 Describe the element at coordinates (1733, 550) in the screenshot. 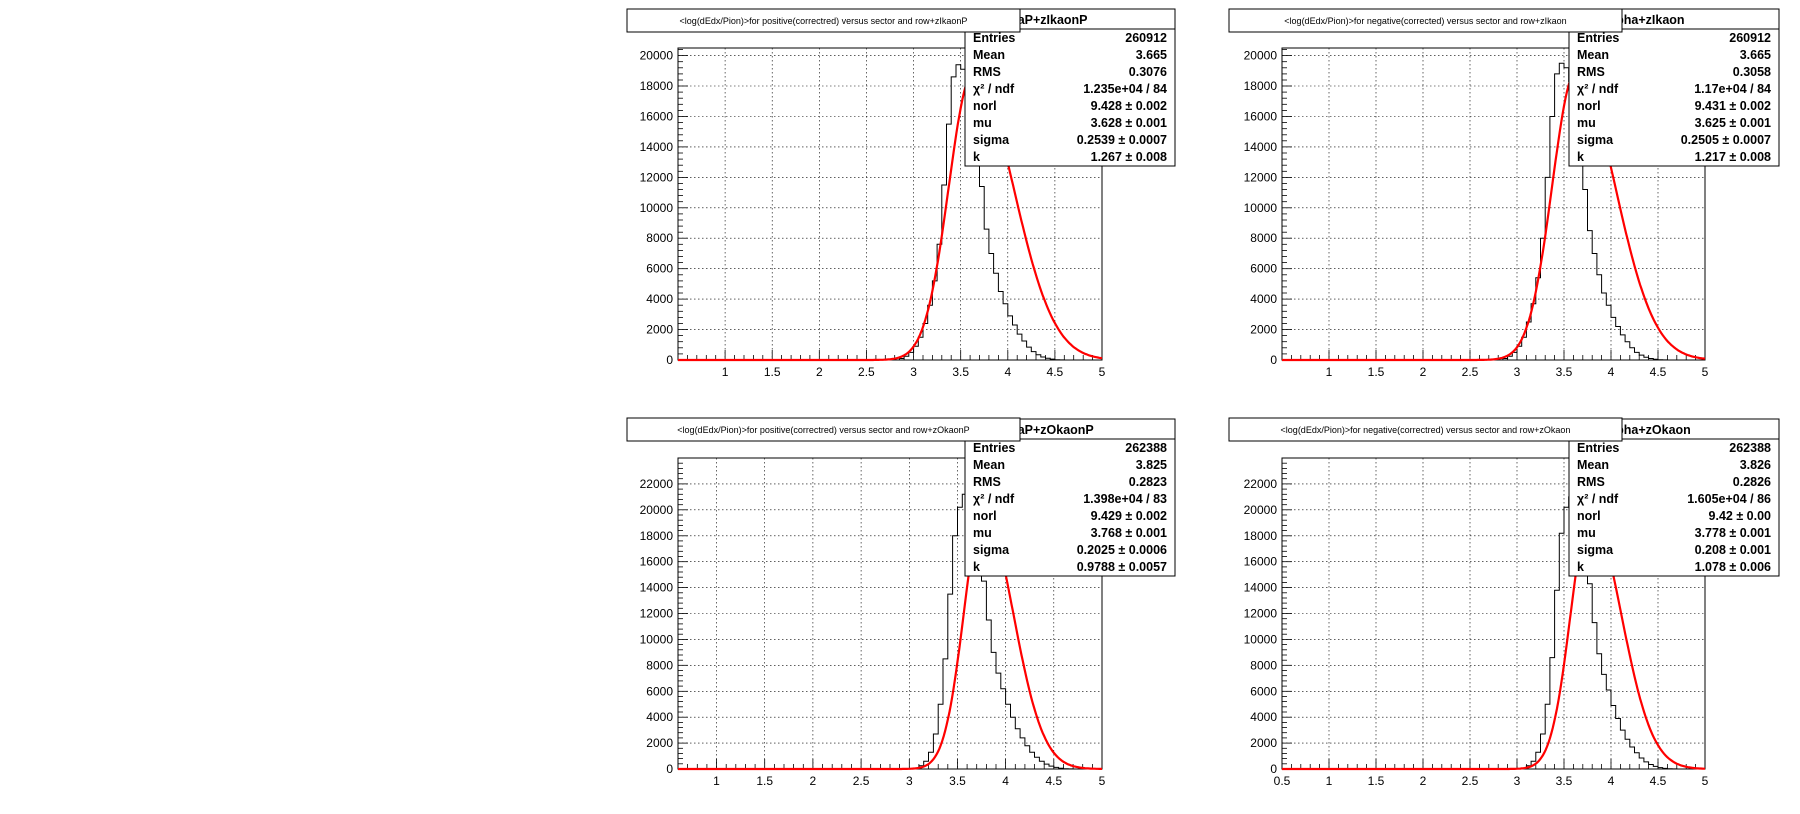

I see `stats-value: 0.208 ± 0.001` at that location.